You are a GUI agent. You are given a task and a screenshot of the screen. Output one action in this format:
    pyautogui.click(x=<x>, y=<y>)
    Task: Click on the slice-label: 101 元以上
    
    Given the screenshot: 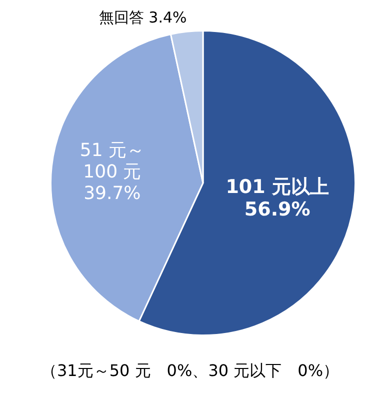 What is the action you would take?
    pyautogui.click(x=277, y=187)
    